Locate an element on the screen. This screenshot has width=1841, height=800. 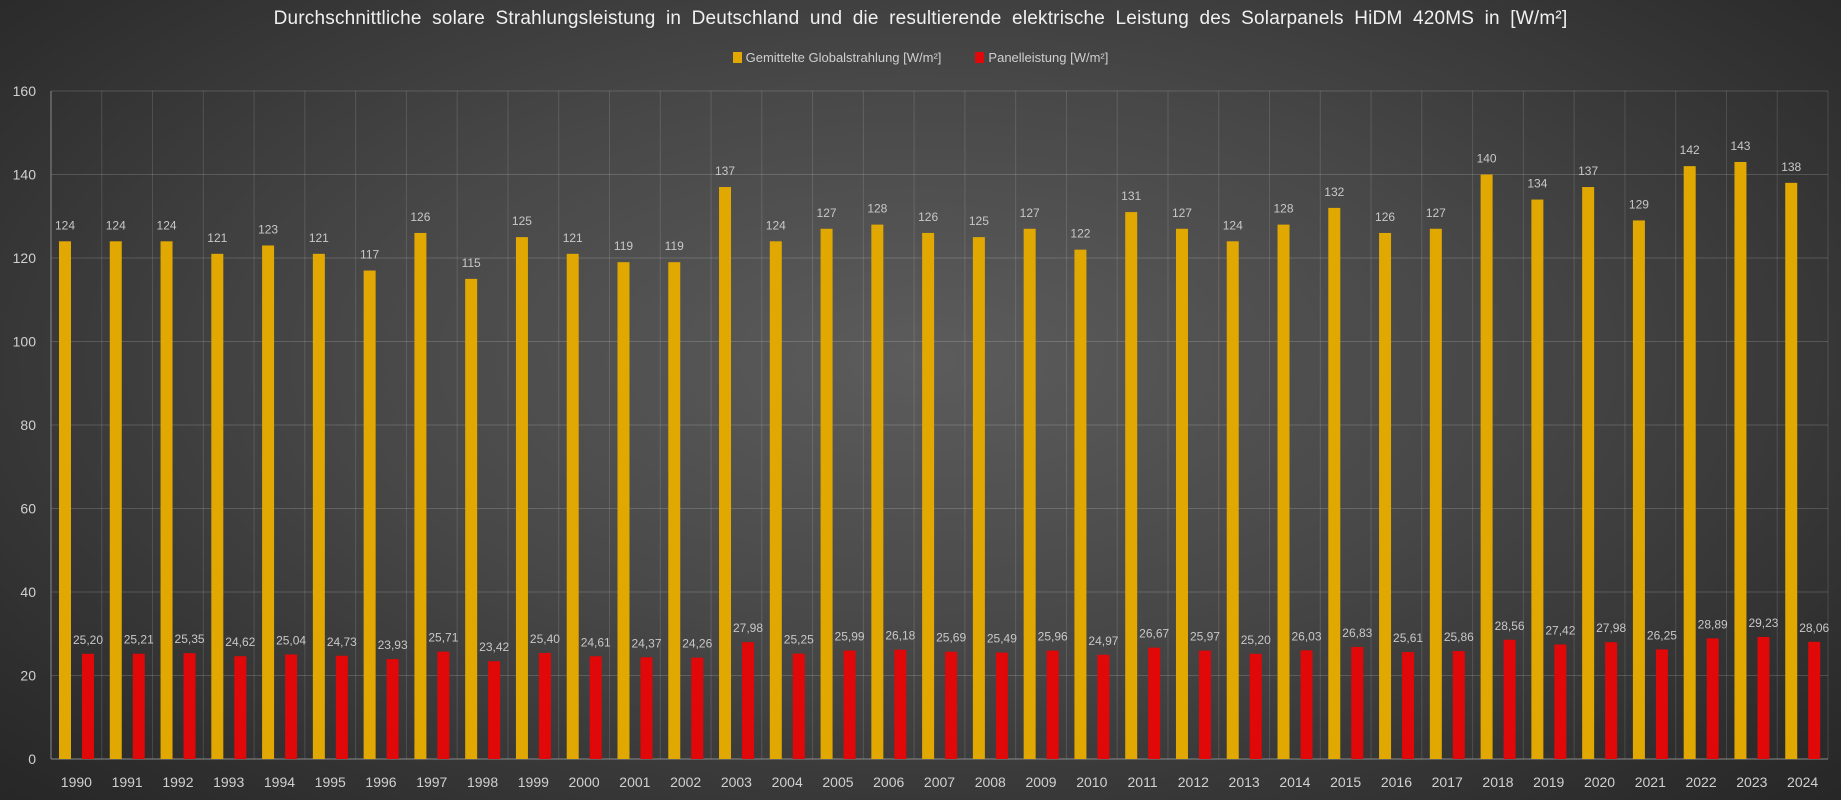
x-tick-label: 1998 is located at coordinates (482, 782).